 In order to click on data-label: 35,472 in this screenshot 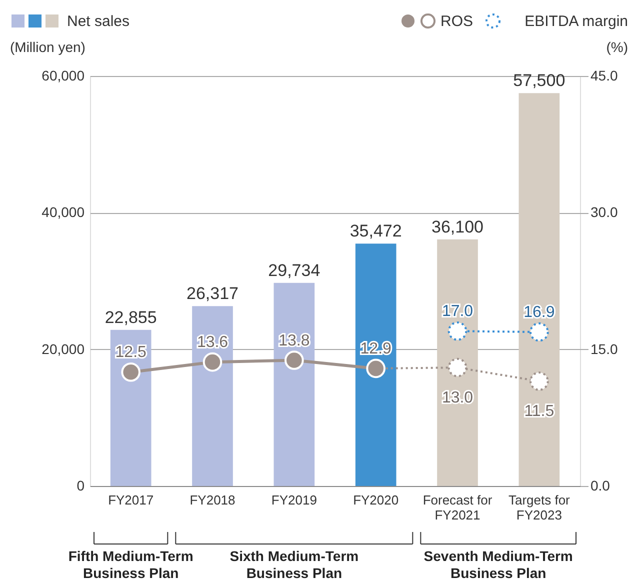, I will do `click(376, 231)`.